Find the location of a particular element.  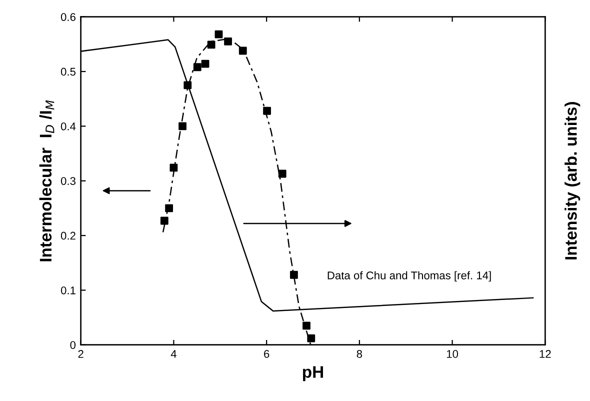

y-tick-label: 0.5 is located at coordinates (68, 72).